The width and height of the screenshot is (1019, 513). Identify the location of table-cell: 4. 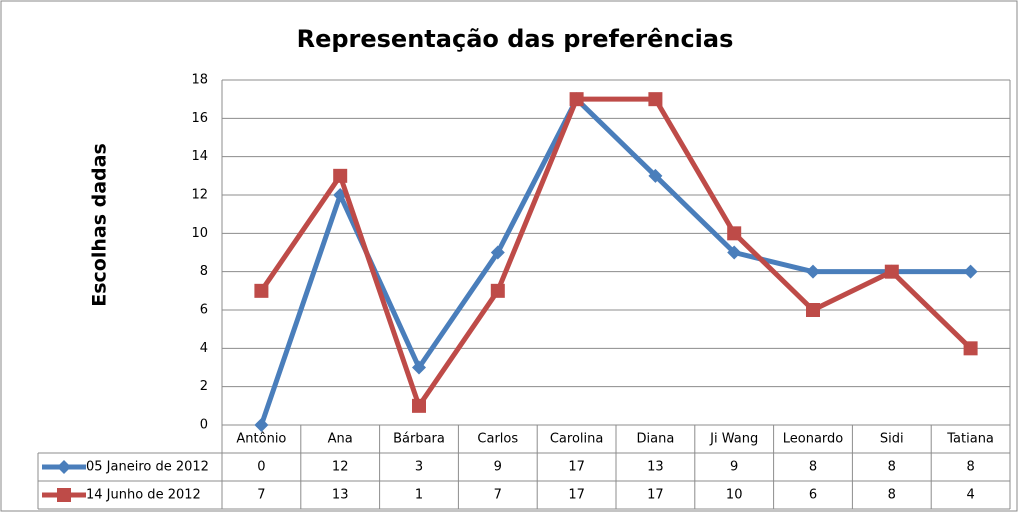
(970, 495).